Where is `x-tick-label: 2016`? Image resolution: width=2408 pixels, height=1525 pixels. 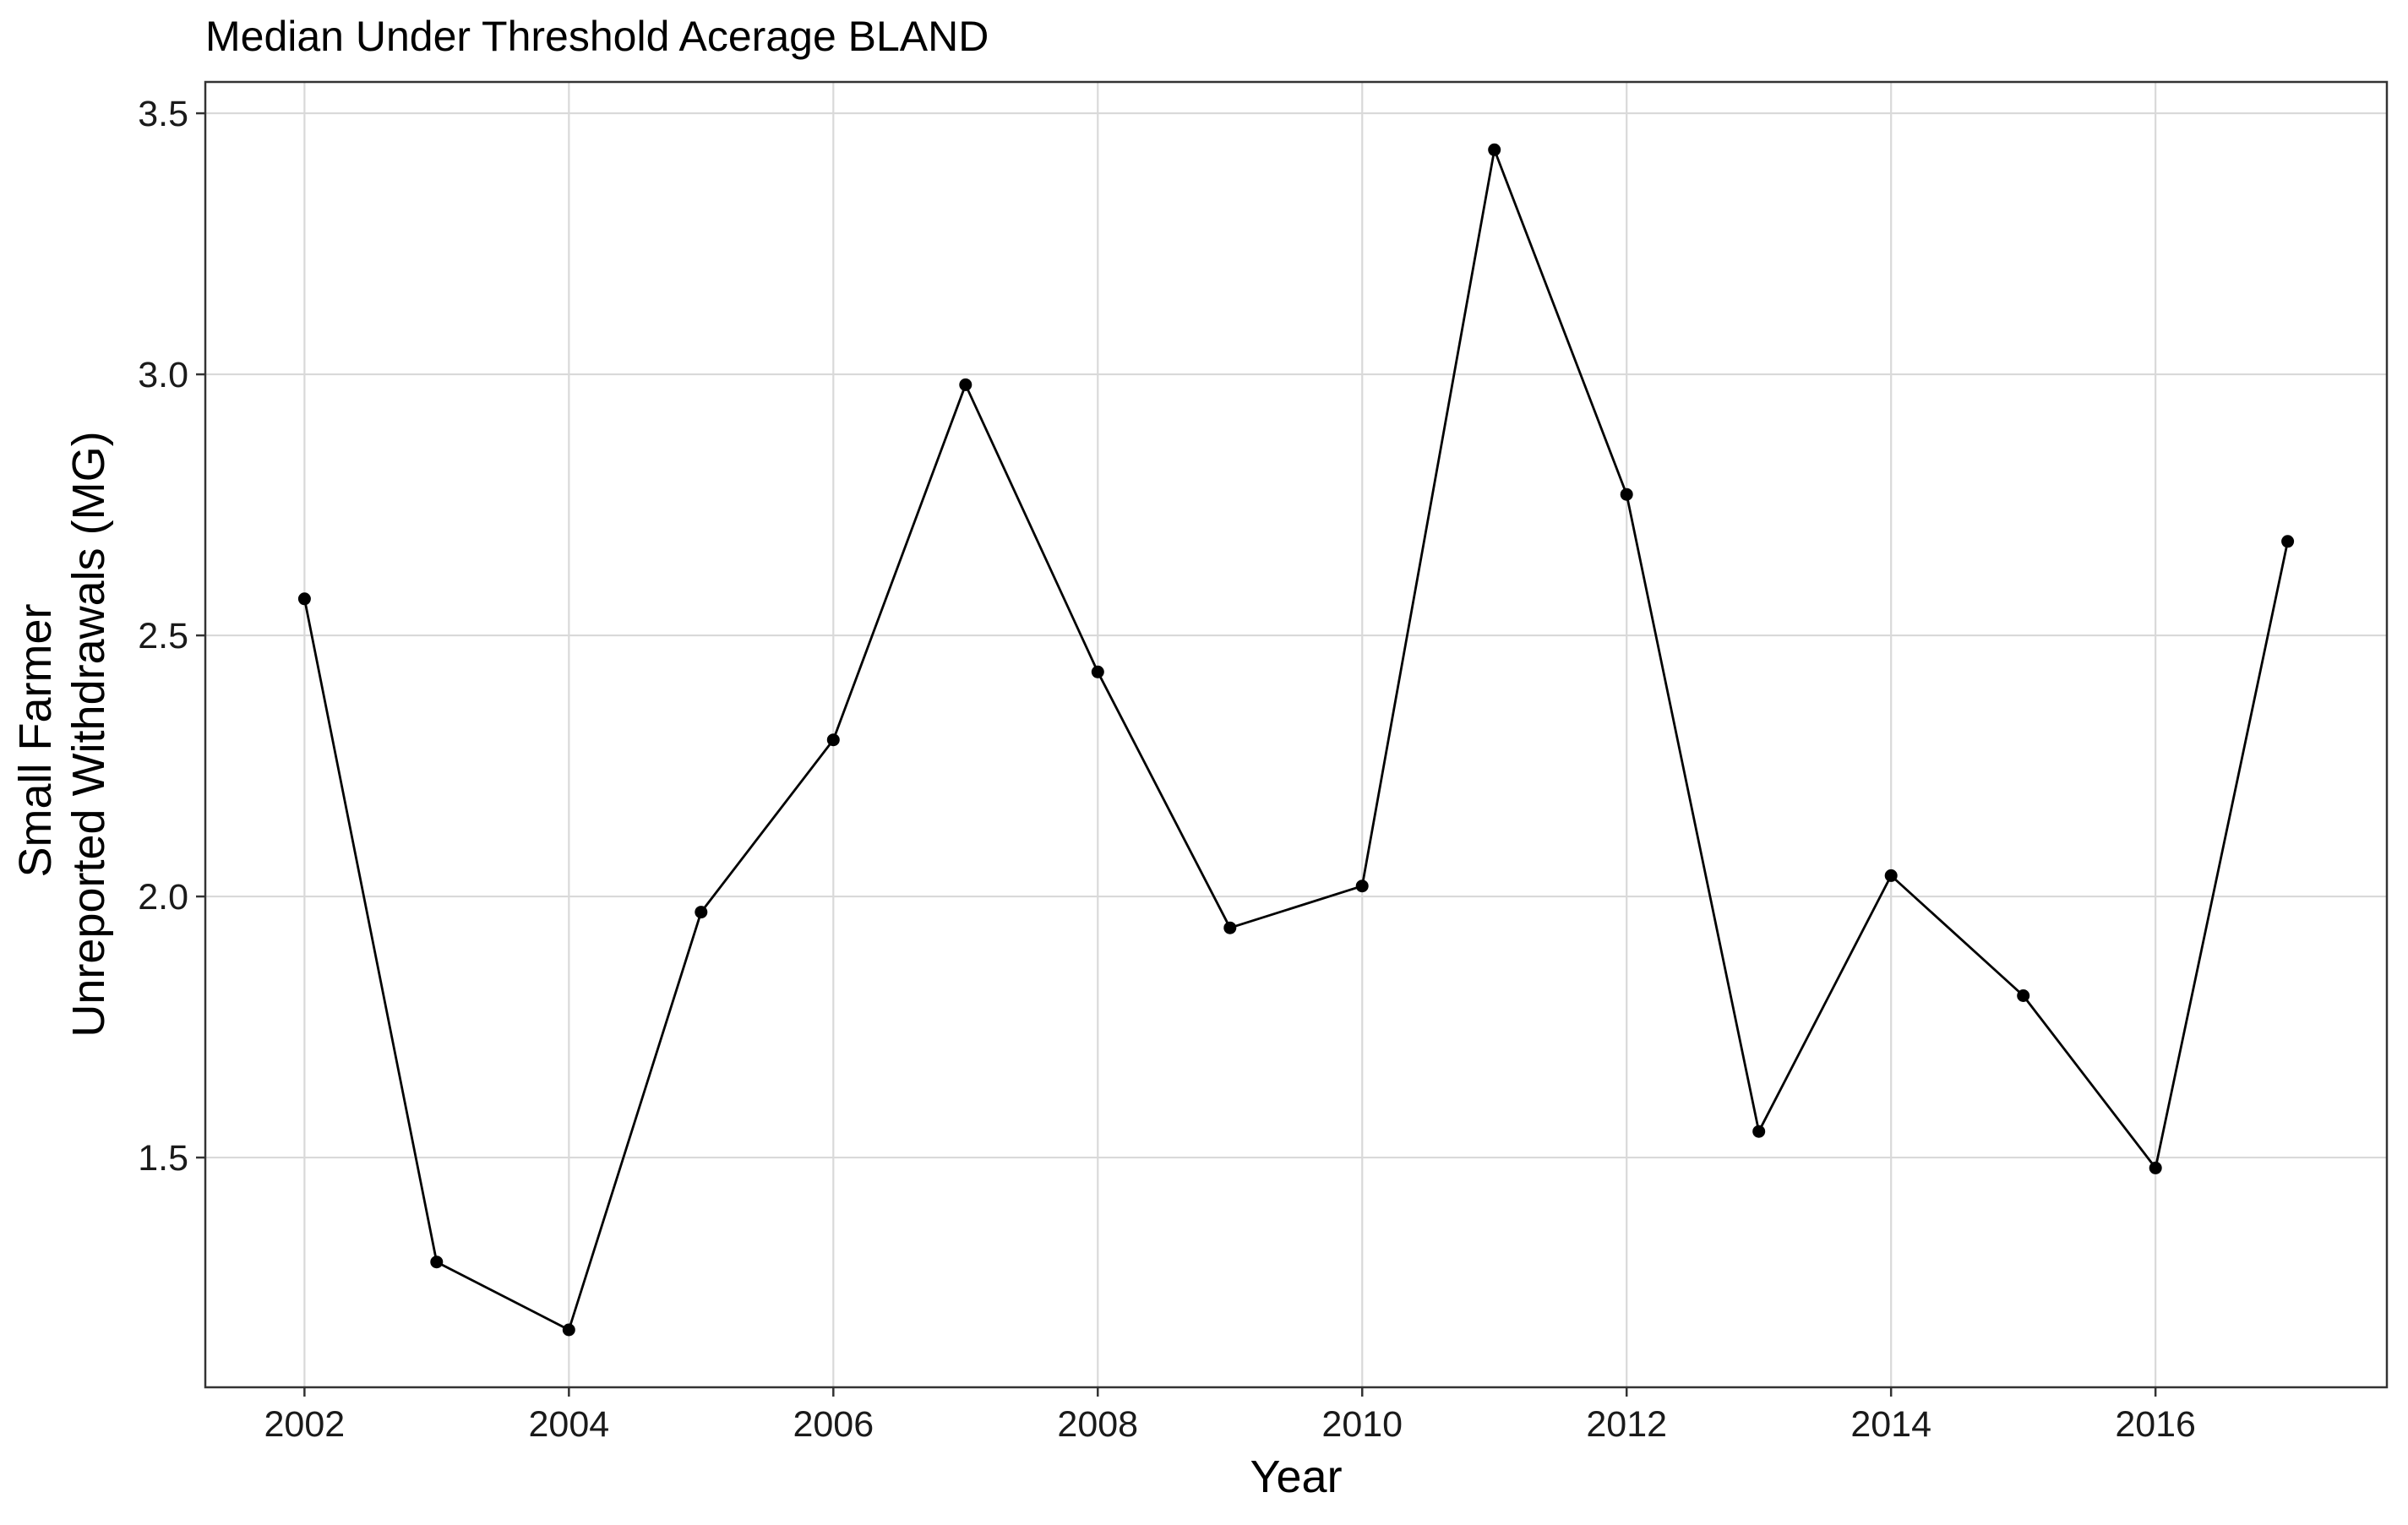
x-tick-label: 2016 is located at coordinates (2155, 1424).